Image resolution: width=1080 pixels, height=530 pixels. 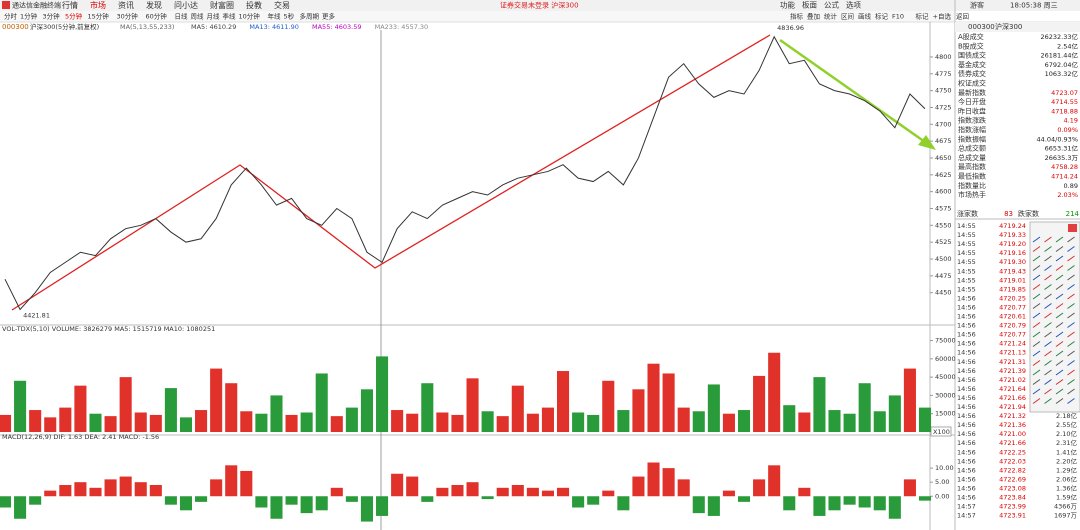 What do you see at coordinates (254, 5) in the screenshot?
I see `menu-item: 投教` at bounding box center [254, 5].